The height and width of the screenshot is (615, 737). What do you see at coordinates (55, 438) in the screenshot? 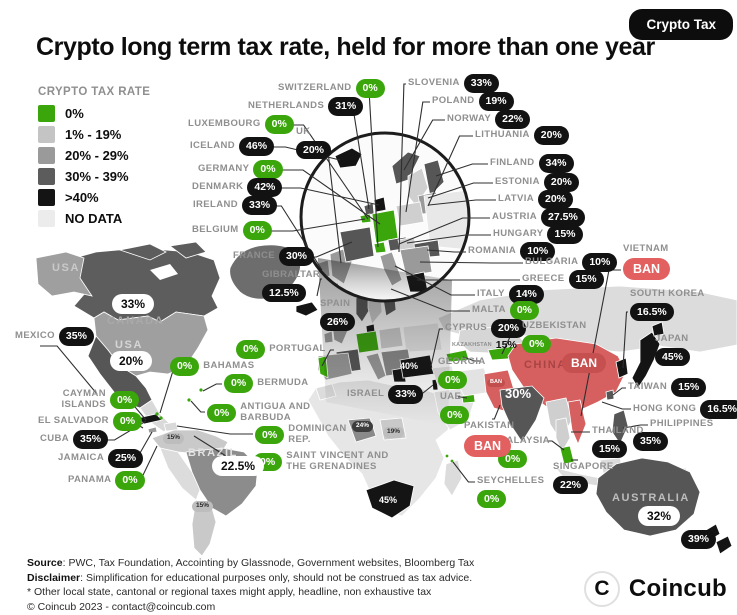
I see `country-name: CUBA` at bounding box center [55, 438].